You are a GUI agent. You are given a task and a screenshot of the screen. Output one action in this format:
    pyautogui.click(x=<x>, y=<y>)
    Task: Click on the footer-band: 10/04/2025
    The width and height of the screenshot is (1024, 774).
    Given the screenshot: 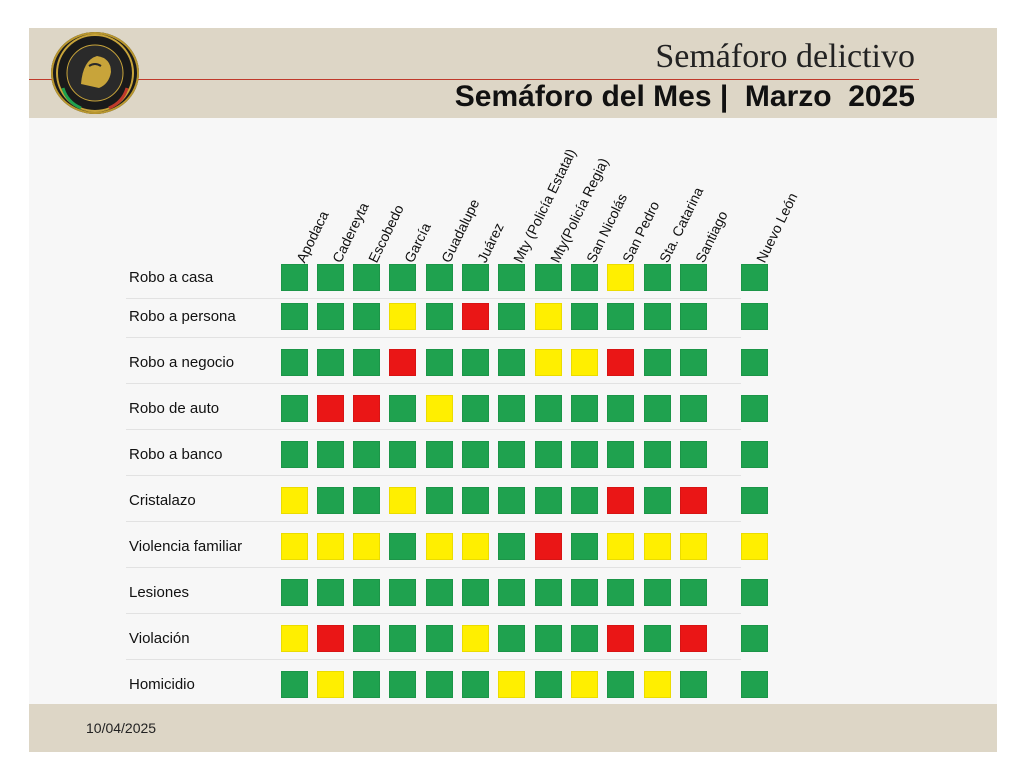 What is the action you would take?
    pyautogui.click(x=513, y=728)
    